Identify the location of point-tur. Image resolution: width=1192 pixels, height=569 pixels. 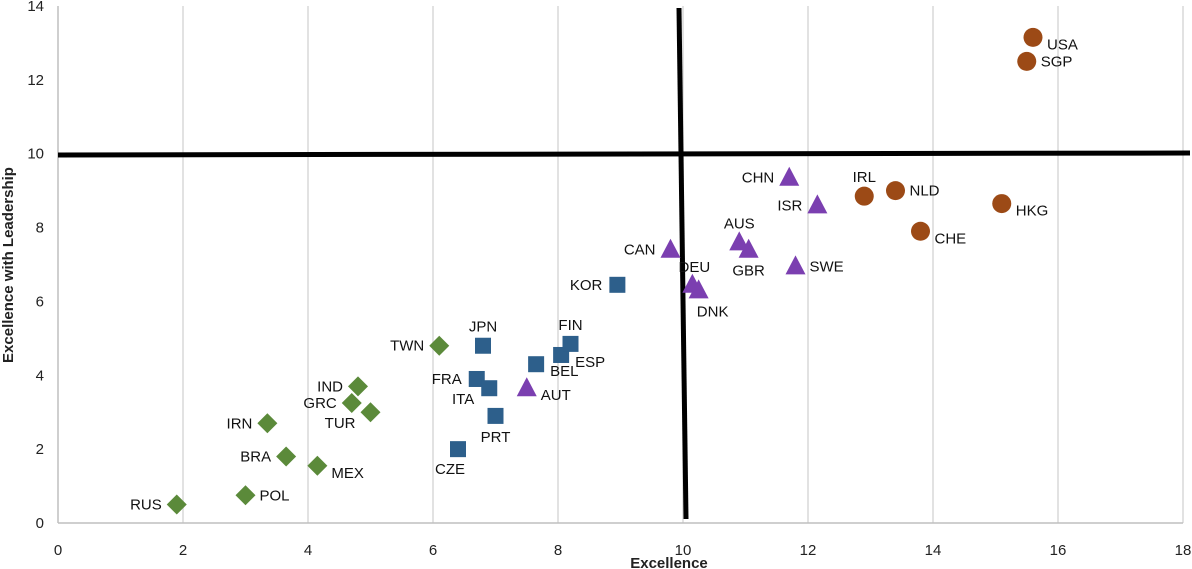
(370, 412).